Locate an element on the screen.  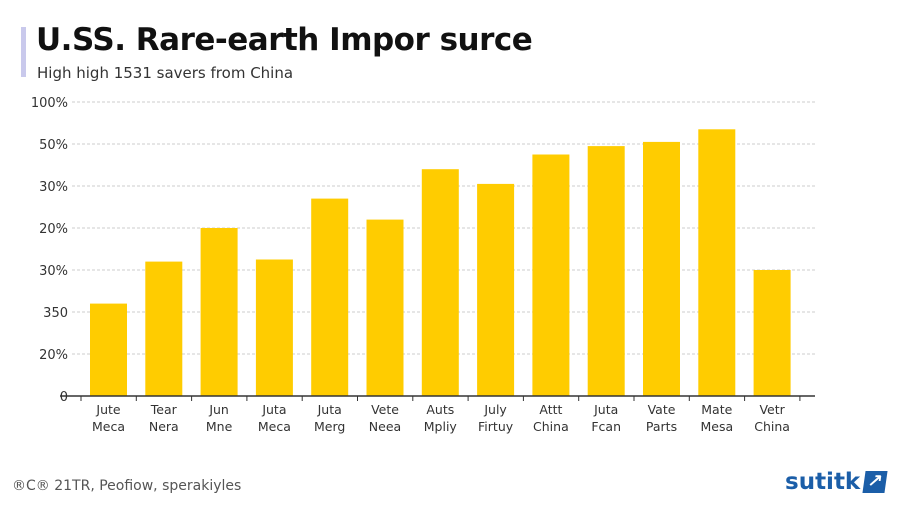
x-tick-label: Fcan is located at coordinates (606, 426).